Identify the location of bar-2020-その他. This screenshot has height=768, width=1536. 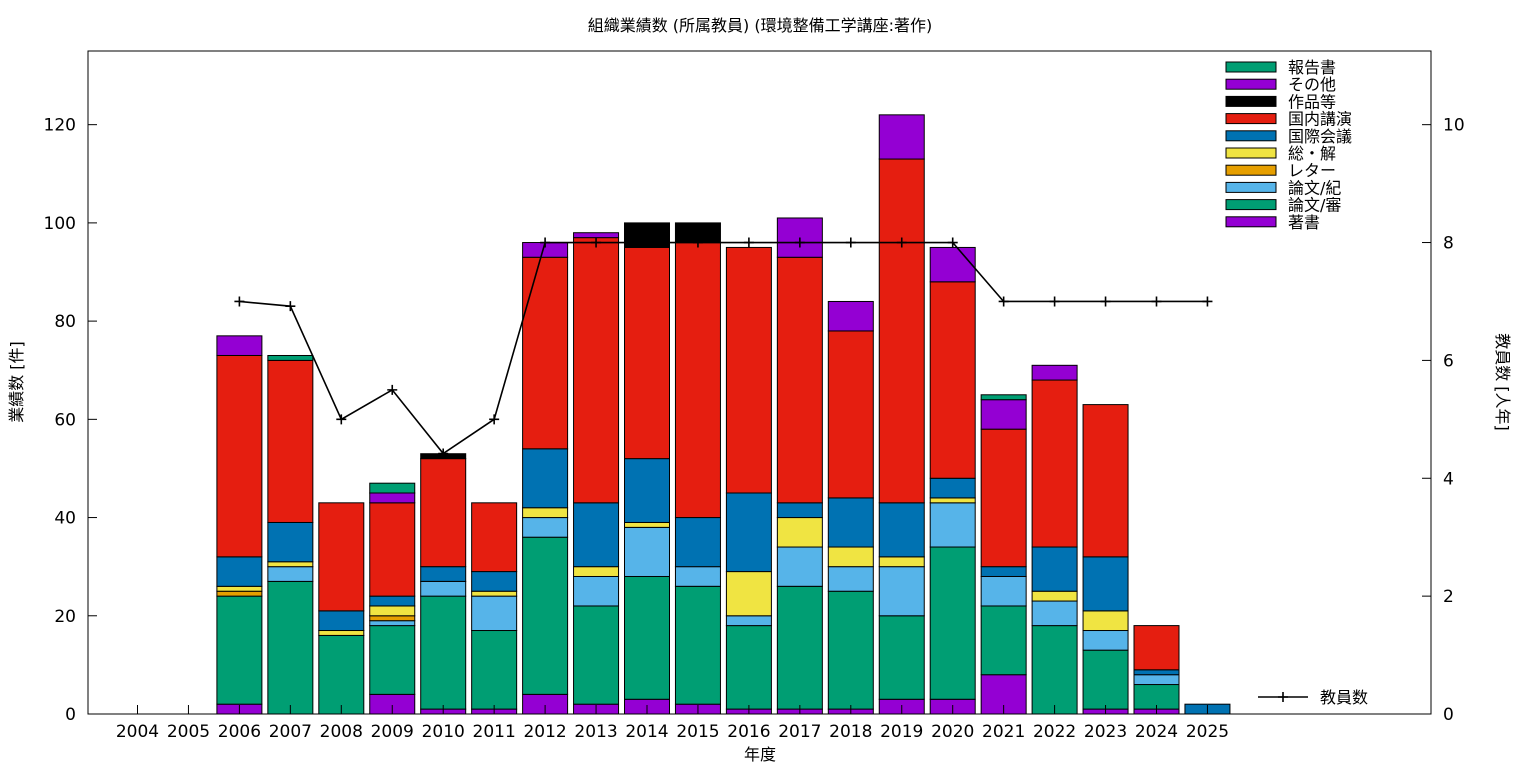
(952, 264).